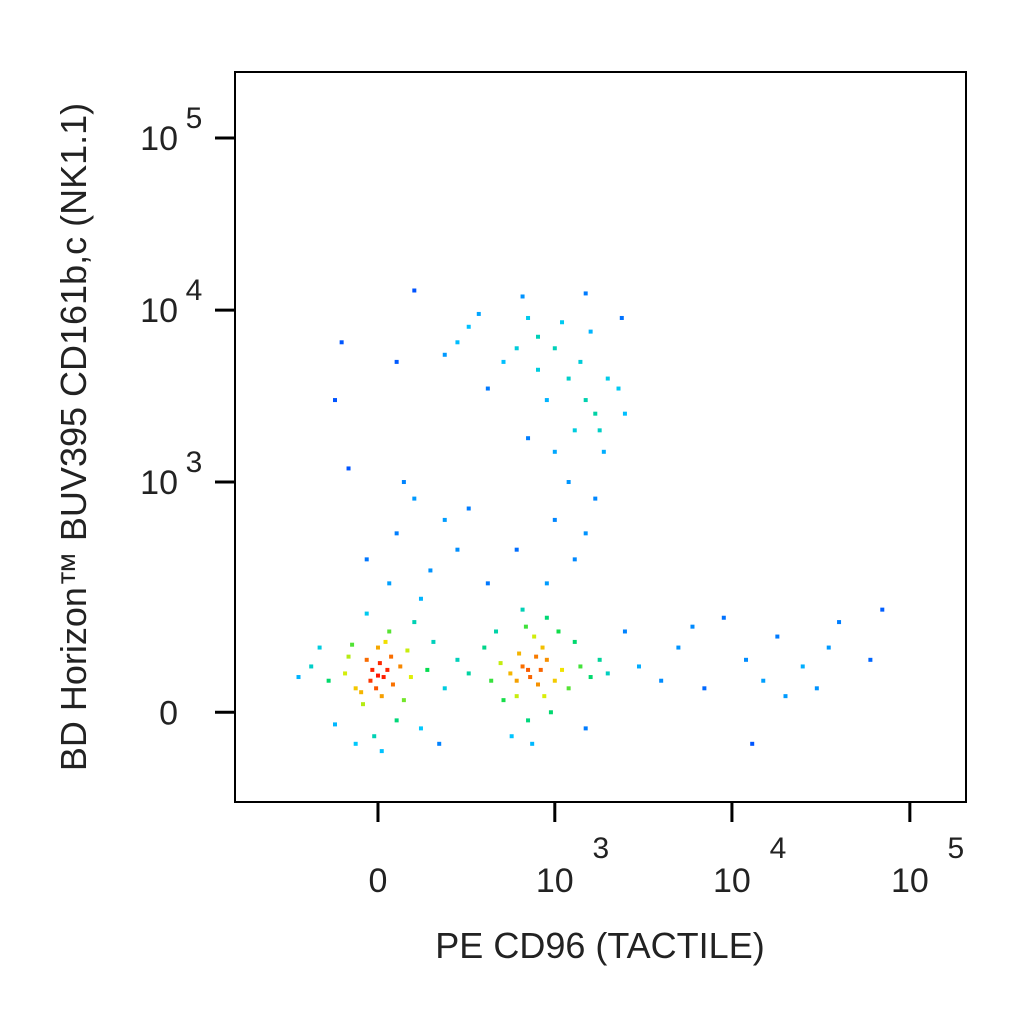 The height and width of the screenshot is (1024, 1024). I want to click on x-tick-label: 0, so click(378, 881).